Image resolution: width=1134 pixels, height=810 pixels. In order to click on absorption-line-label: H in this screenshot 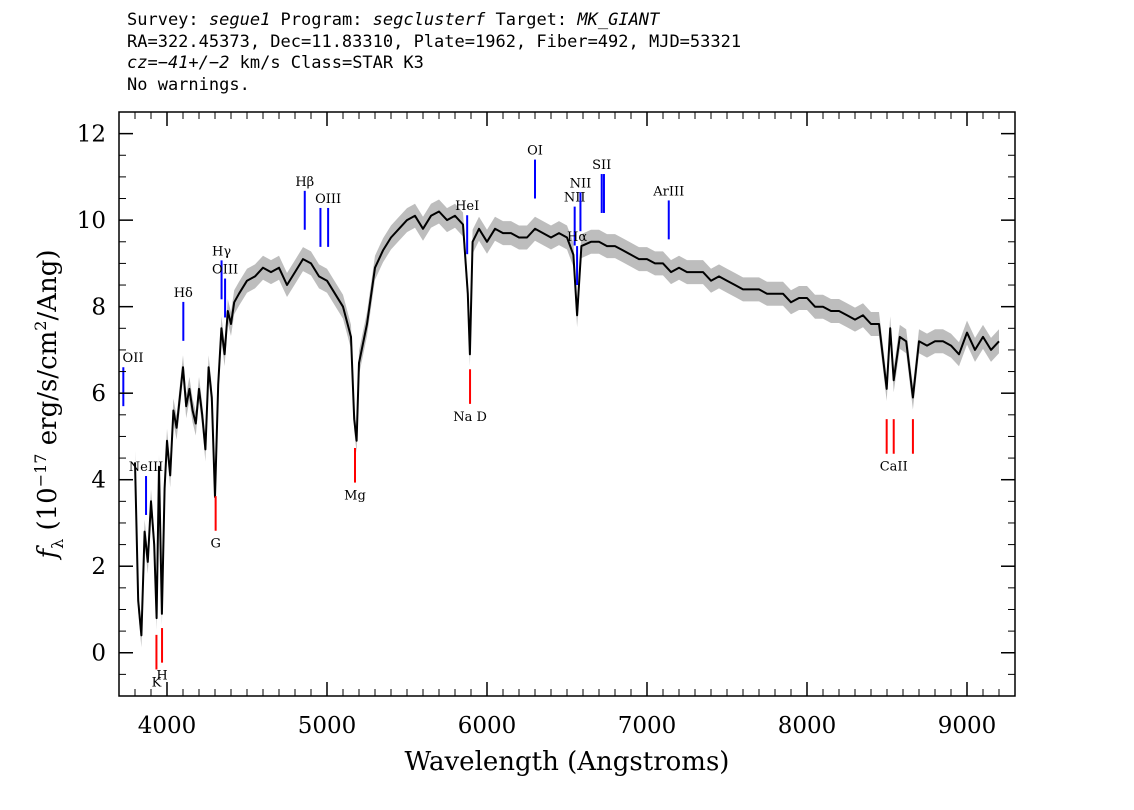, I will do `click(161, 676)`.